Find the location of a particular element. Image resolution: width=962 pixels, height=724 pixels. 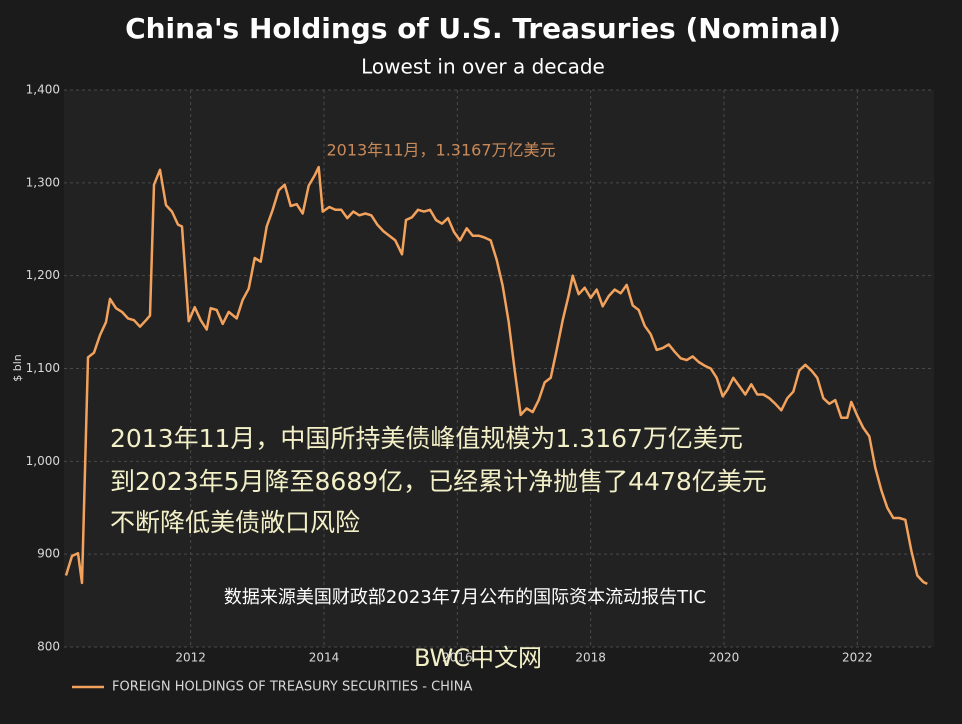

y-tick-label: 1,400 is located at coordinates (43, 90).